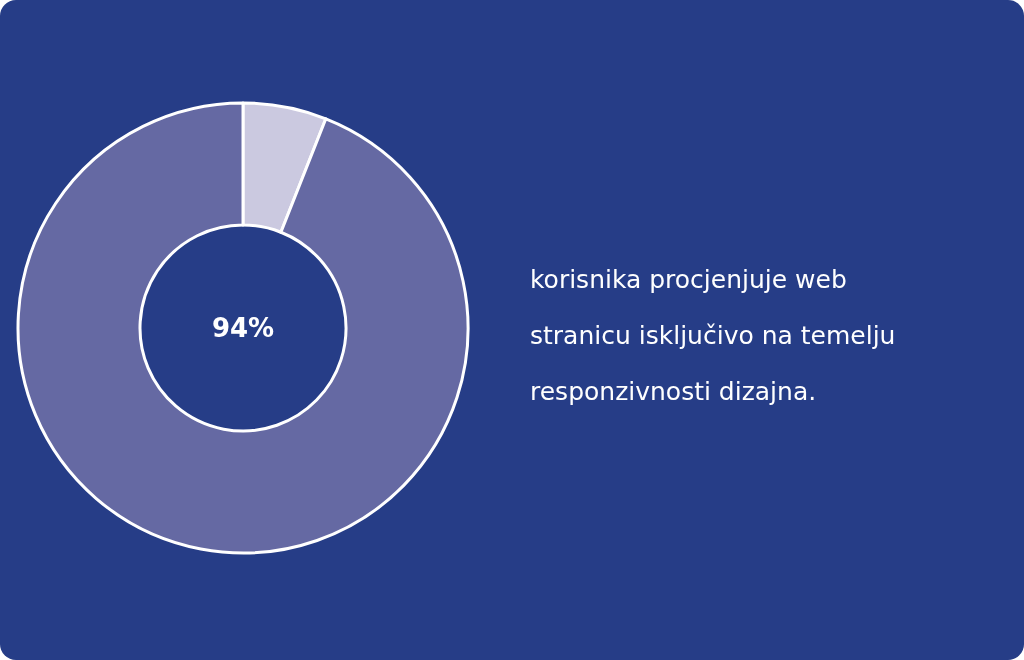  Describe the element at coordinates (674, 392) in the screenshot. I see `text: responzivnosti dizajna.` at that location.